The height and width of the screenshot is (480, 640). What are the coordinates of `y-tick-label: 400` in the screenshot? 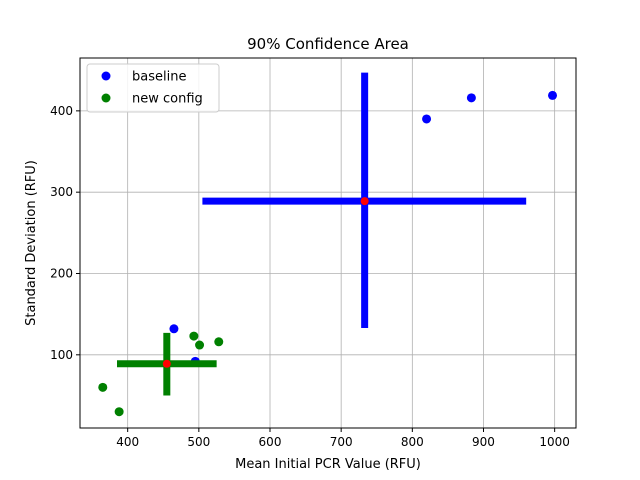 It's located at (61, 111).